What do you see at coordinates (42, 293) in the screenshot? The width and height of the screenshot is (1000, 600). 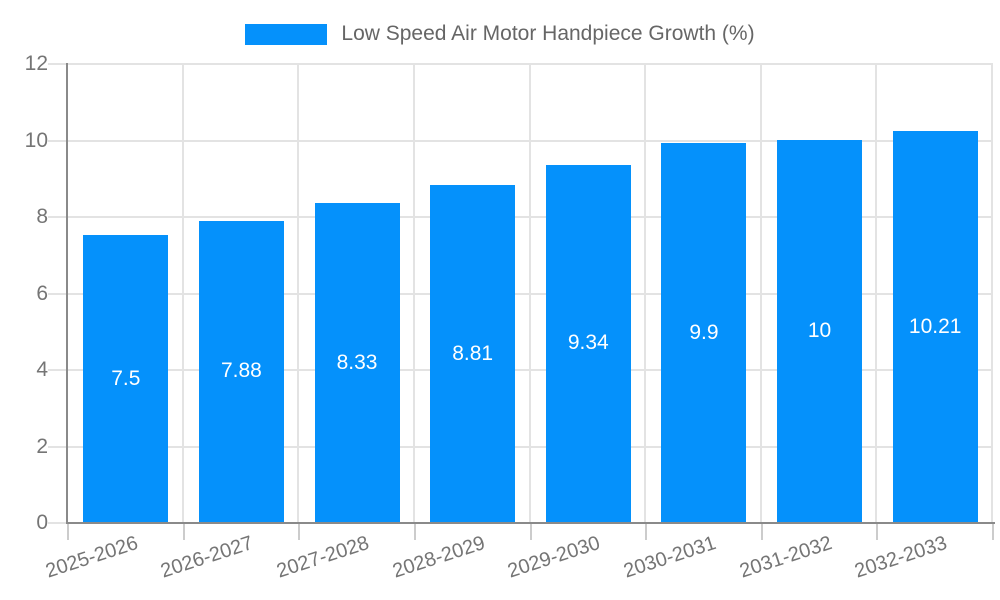 I see `y-tick-label-6: 6` at bounding box center [42, 293].